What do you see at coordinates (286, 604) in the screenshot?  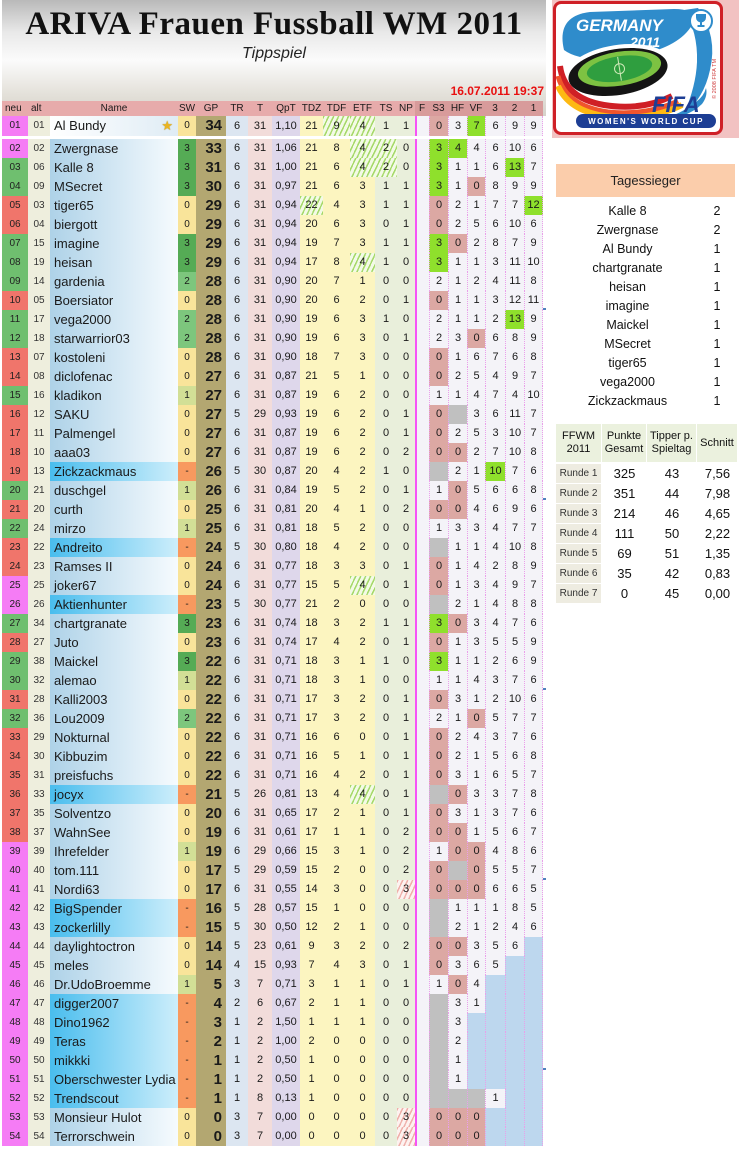 I see `qpt-cell: 0,77` at bounding box center [286, 604].